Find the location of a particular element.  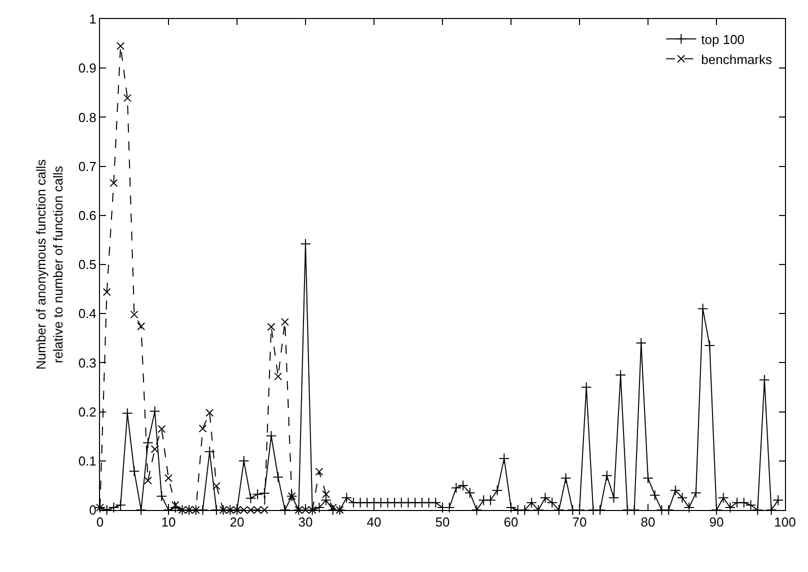

x-tick-label: 50 is located at coordinates (442, 522).